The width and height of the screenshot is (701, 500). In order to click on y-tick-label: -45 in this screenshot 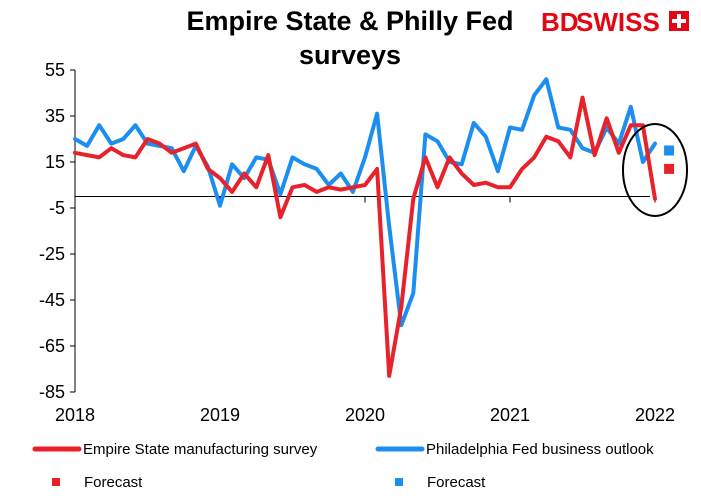, I will do `click(52, 300)`.